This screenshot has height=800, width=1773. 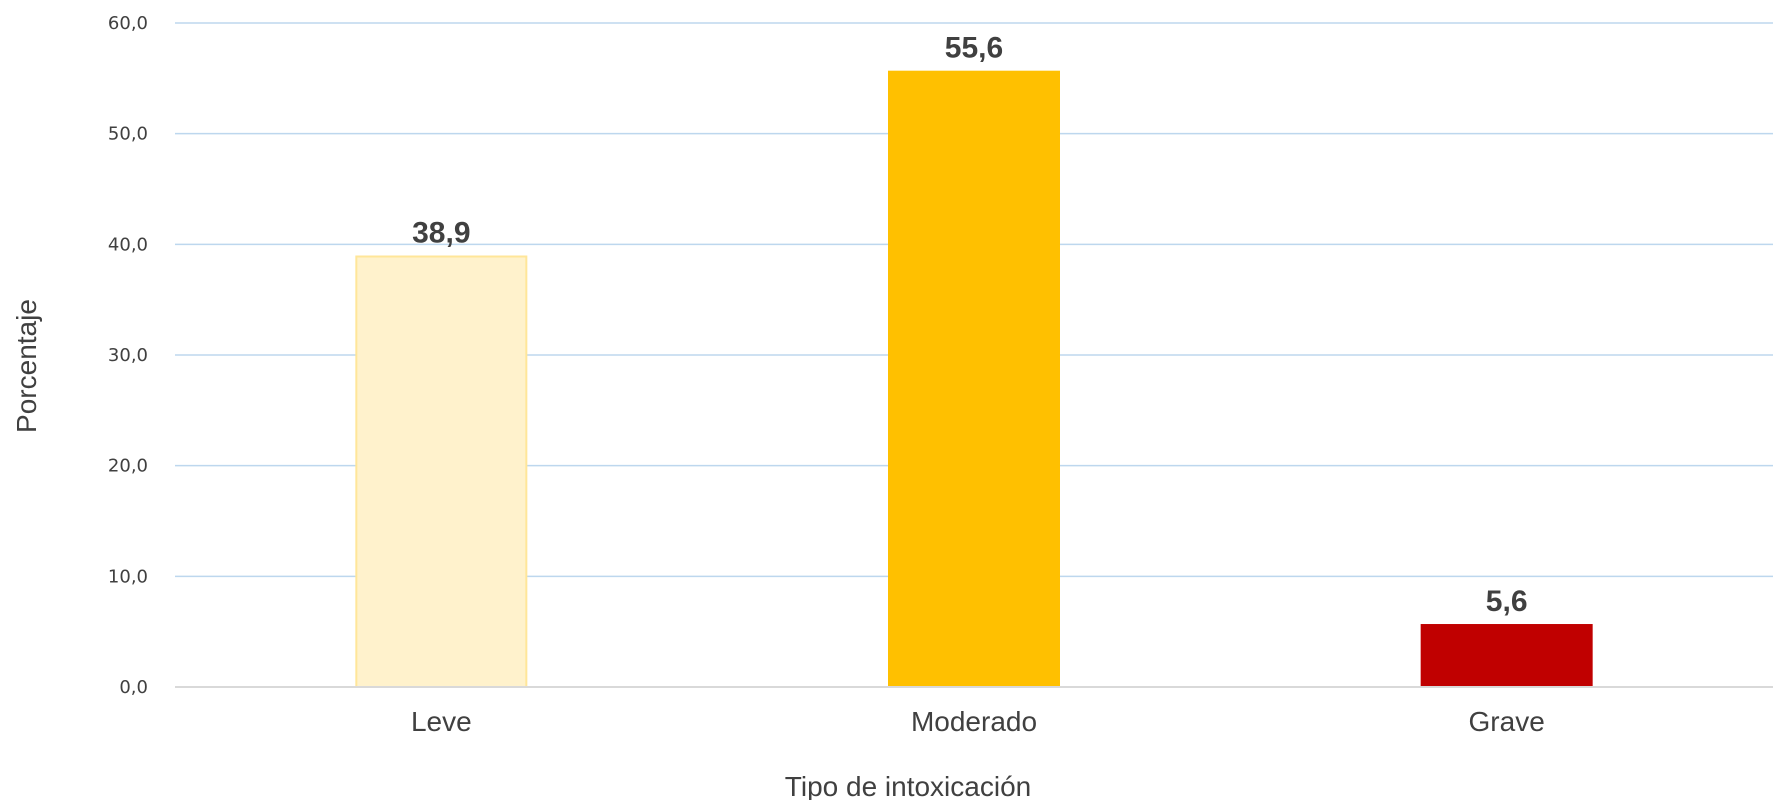 What do you see at coordinates (974, 721) in the screenshot?
I see `x-tick-label: Moderado` at bounding box center [974, 721].